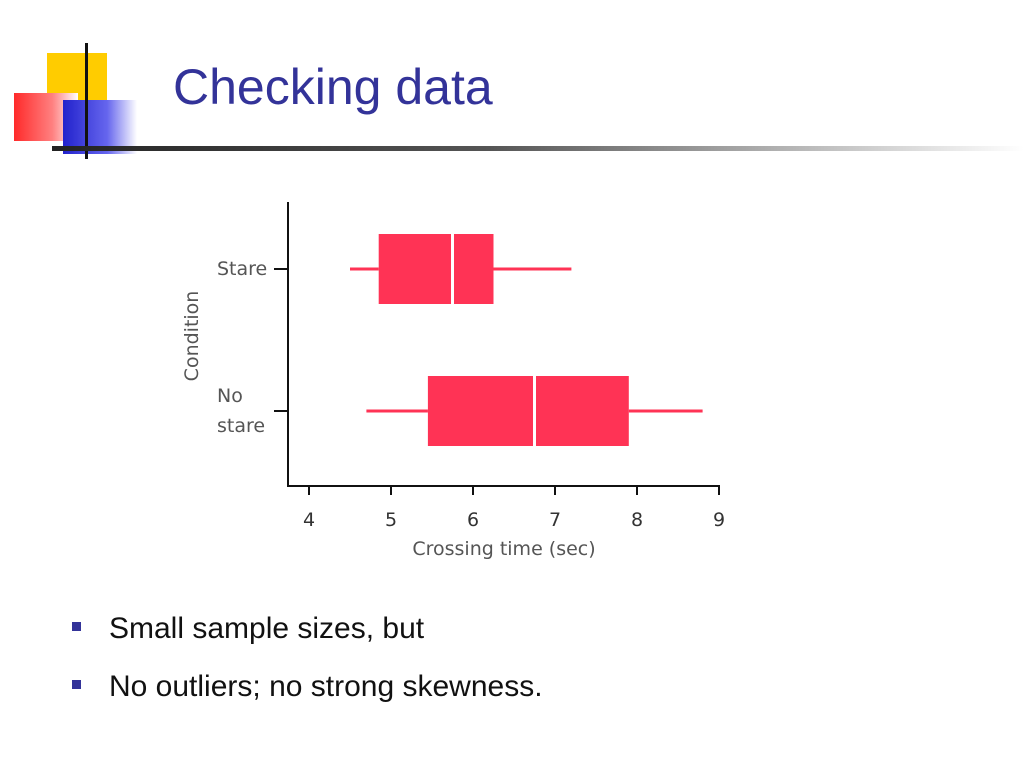  I want to click on bullet-text: Small sample sizes, but, so click(267, 628).